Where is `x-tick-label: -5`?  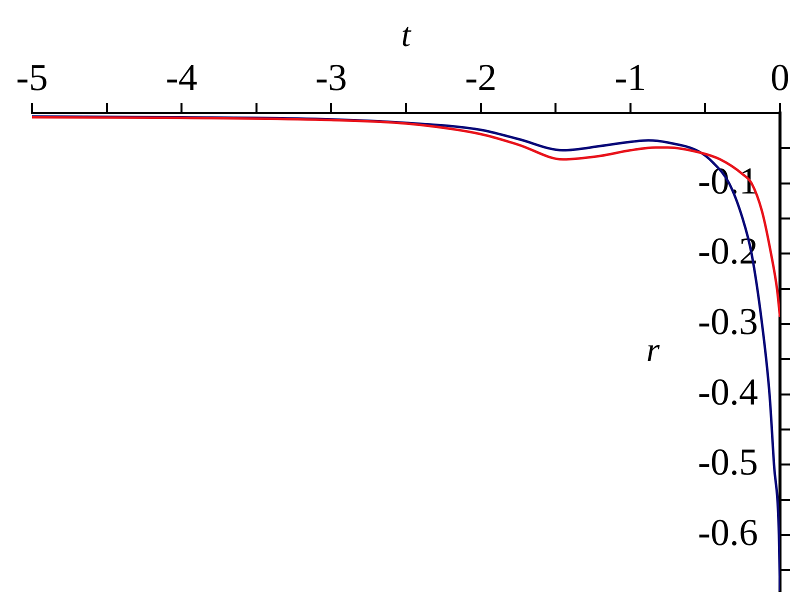 x-tick-label: -5 is located at coordinates (32, 78).